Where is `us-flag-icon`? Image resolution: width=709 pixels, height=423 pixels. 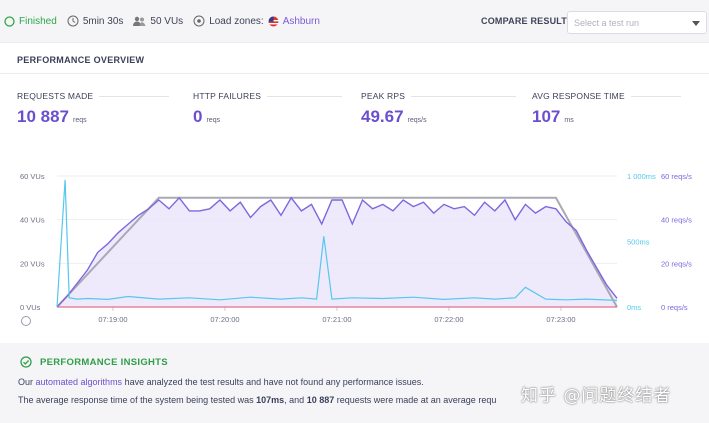 us-flag-icon is located at coordinates (273, 21).